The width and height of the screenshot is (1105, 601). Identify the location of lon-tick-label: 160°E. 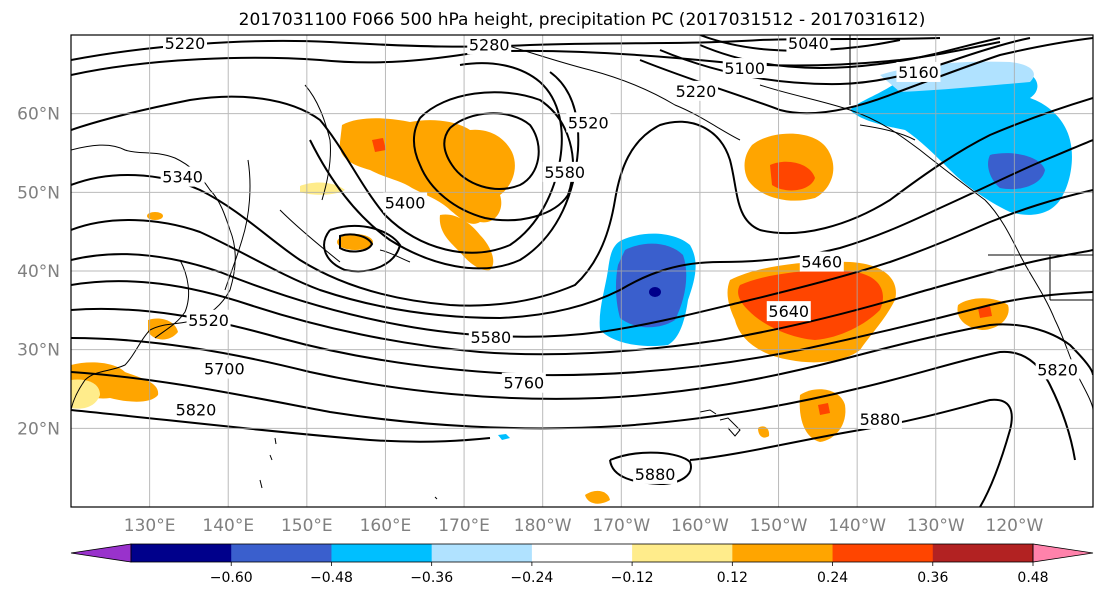
(386, 526).